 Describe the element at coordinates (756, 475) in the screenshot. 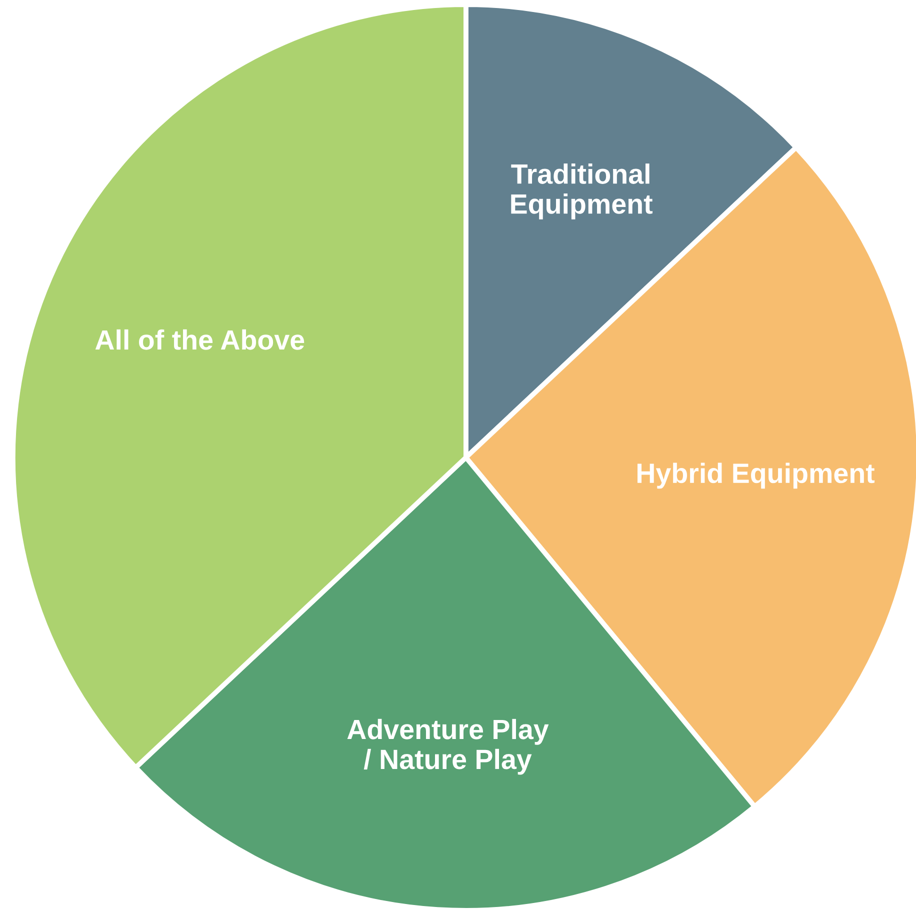

I see `slice-label: Hybrid Equipment` at that location.